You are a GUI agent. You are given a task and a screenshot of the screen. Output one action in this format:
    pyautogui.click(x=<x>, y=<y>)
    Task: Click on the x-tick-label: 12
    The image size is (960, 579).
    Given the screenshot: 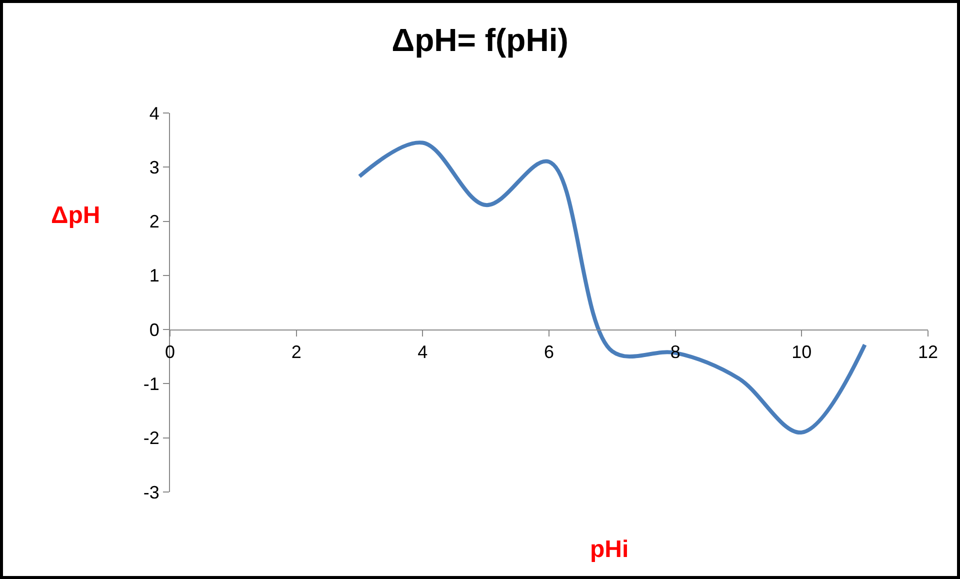 What is the action you would take?
    pyautogui.click(x=928, y=352)
    